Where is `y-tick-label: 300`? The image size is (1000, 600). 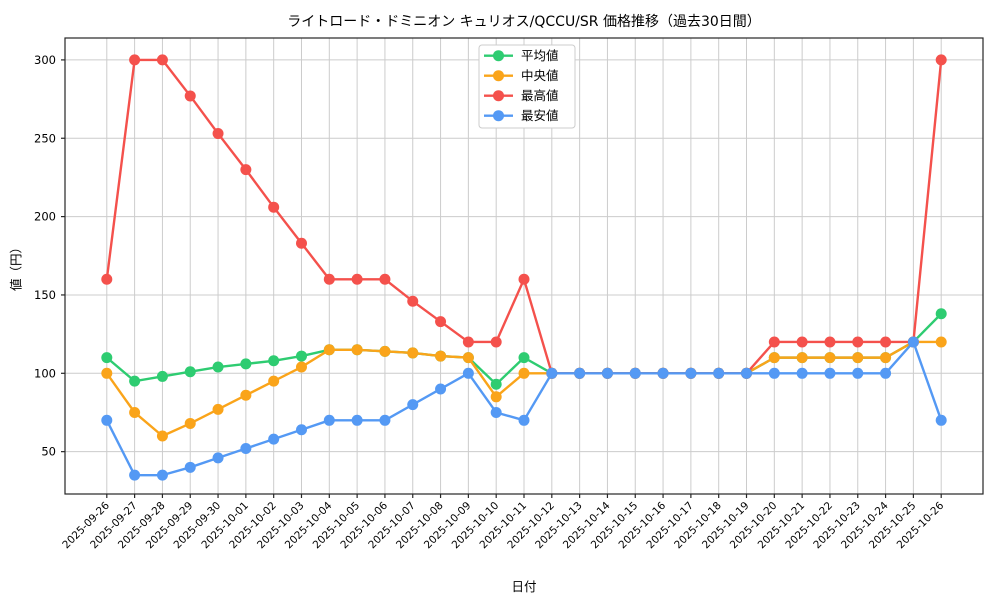 y-tick-label: 300 is located at coordinates (45, 60).